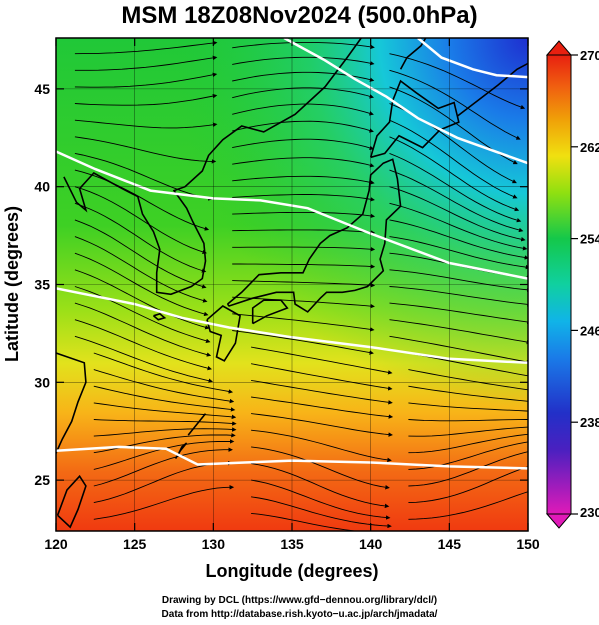  I want to click on colorbar-tick-label-270: 270, so click(589, 55).